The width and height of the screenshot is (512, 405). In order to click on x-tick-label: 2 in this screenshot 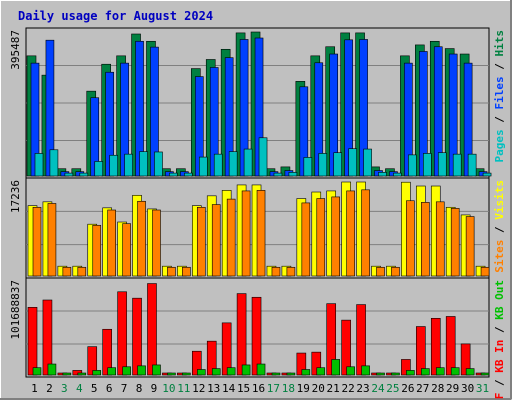, I will do `click(49, 388)`.